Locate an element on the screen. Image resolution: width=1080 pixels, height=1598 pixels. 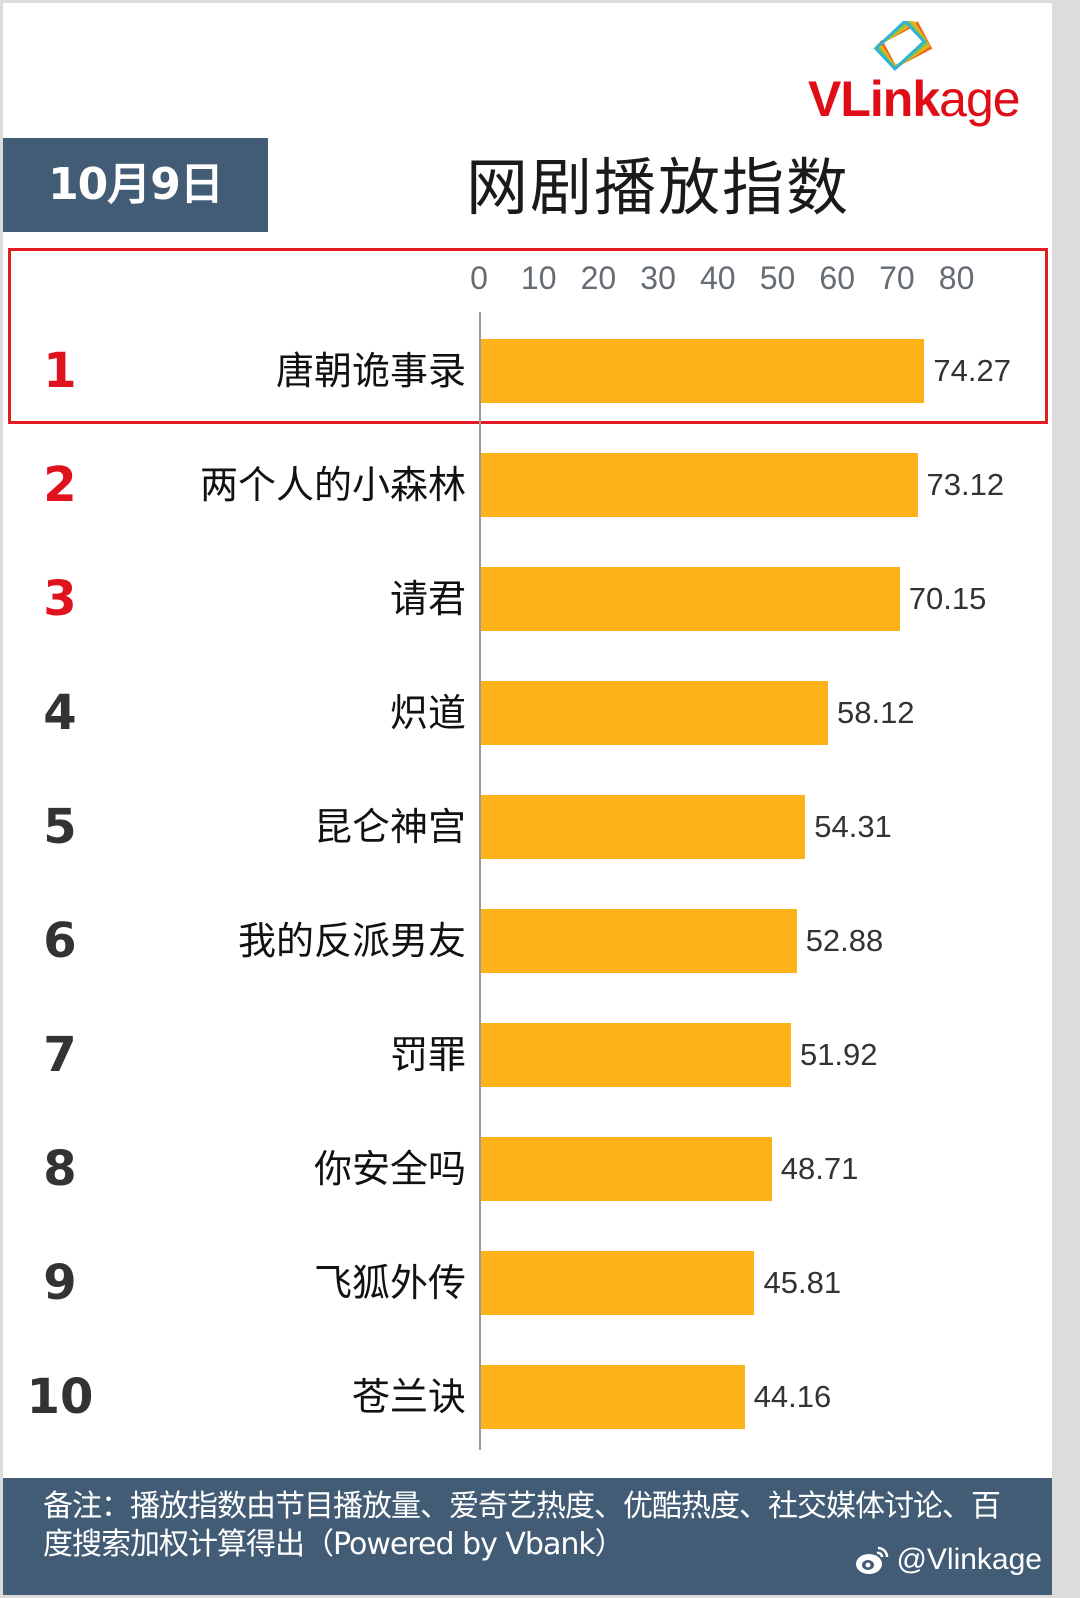
value-label: 51.92 is located at coordinates (838, 1054).